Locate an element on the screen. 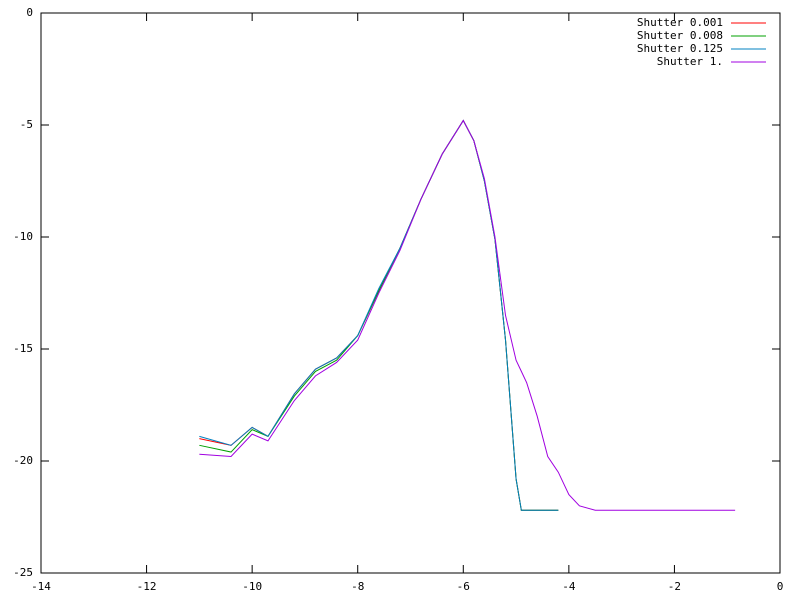  y-tick-label: -25 is located at coordinates (23, 572).